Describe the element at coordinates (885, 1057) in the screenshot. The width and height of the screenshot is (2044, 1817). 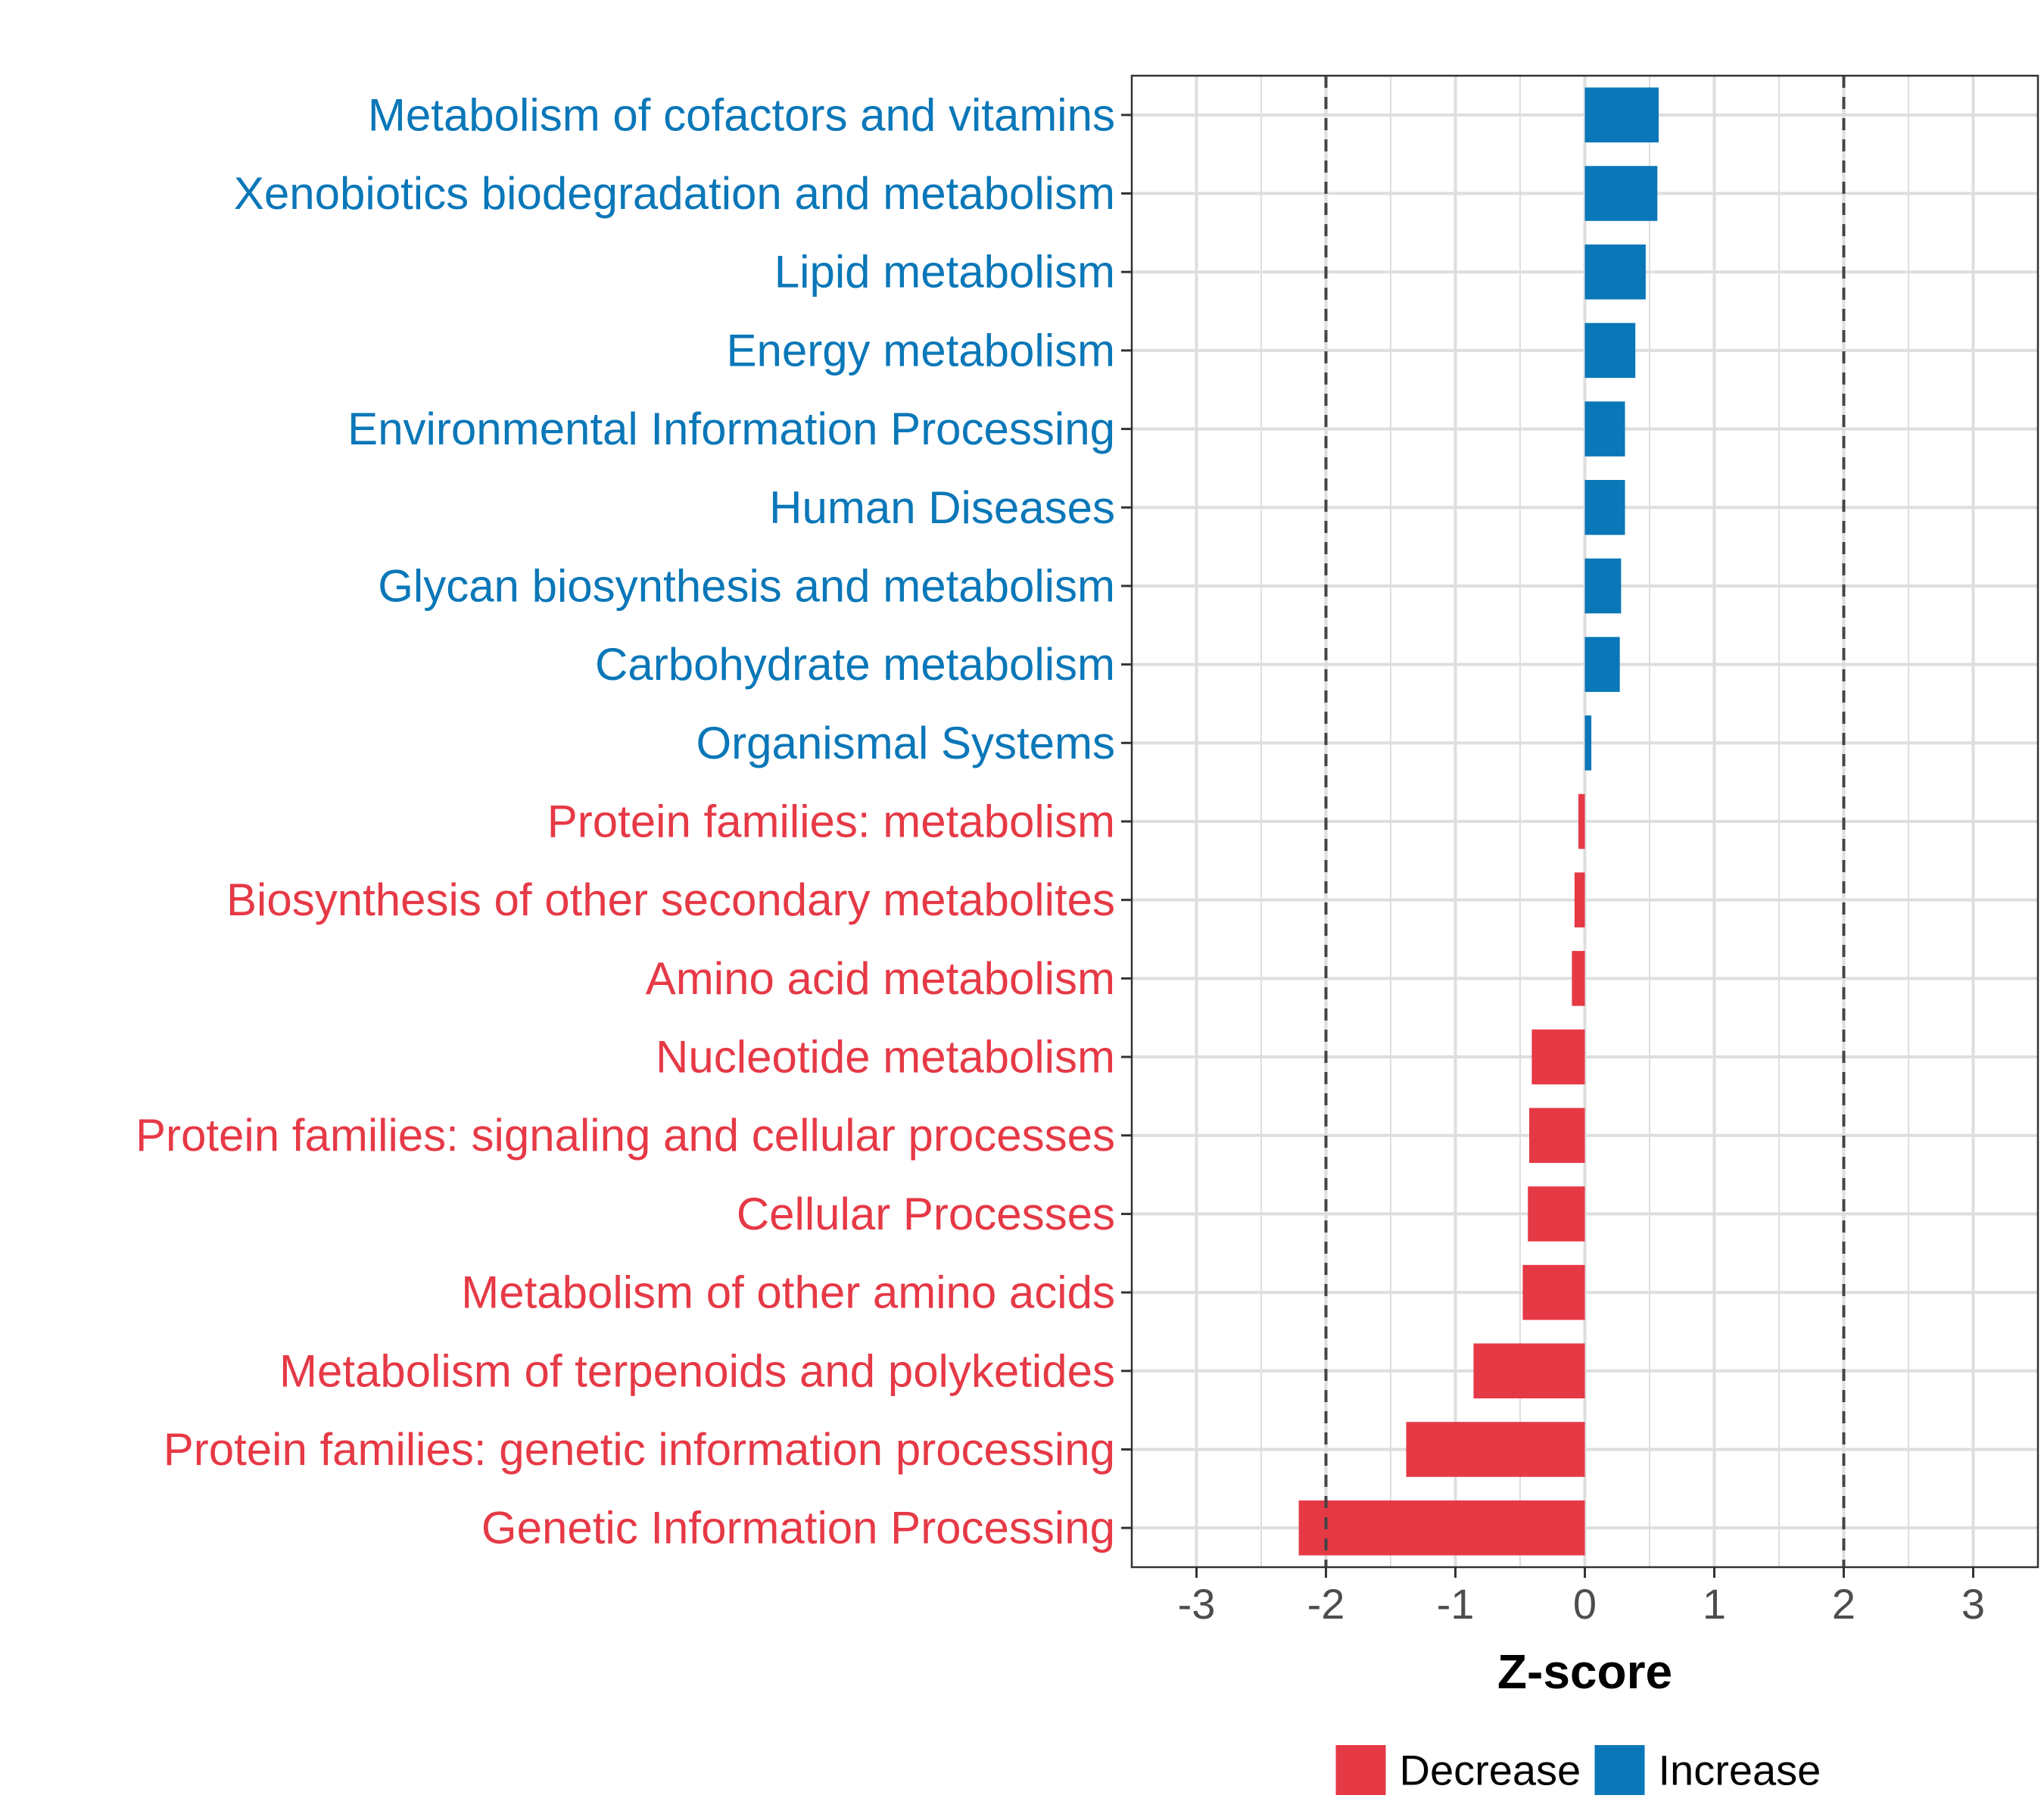
I see `category-label: Nucleotide metabolism` at that location.